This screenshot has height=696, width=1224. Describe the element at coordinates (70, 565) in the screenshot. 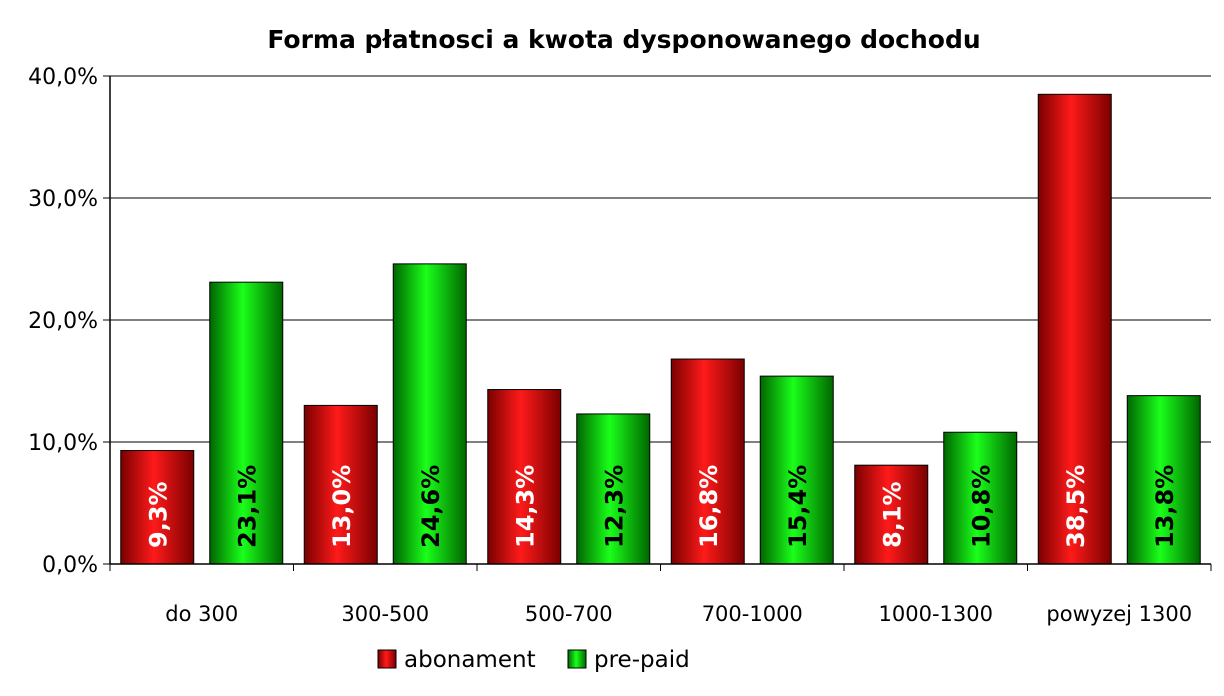

I see `y-tick-label: 0,0%` at that location.